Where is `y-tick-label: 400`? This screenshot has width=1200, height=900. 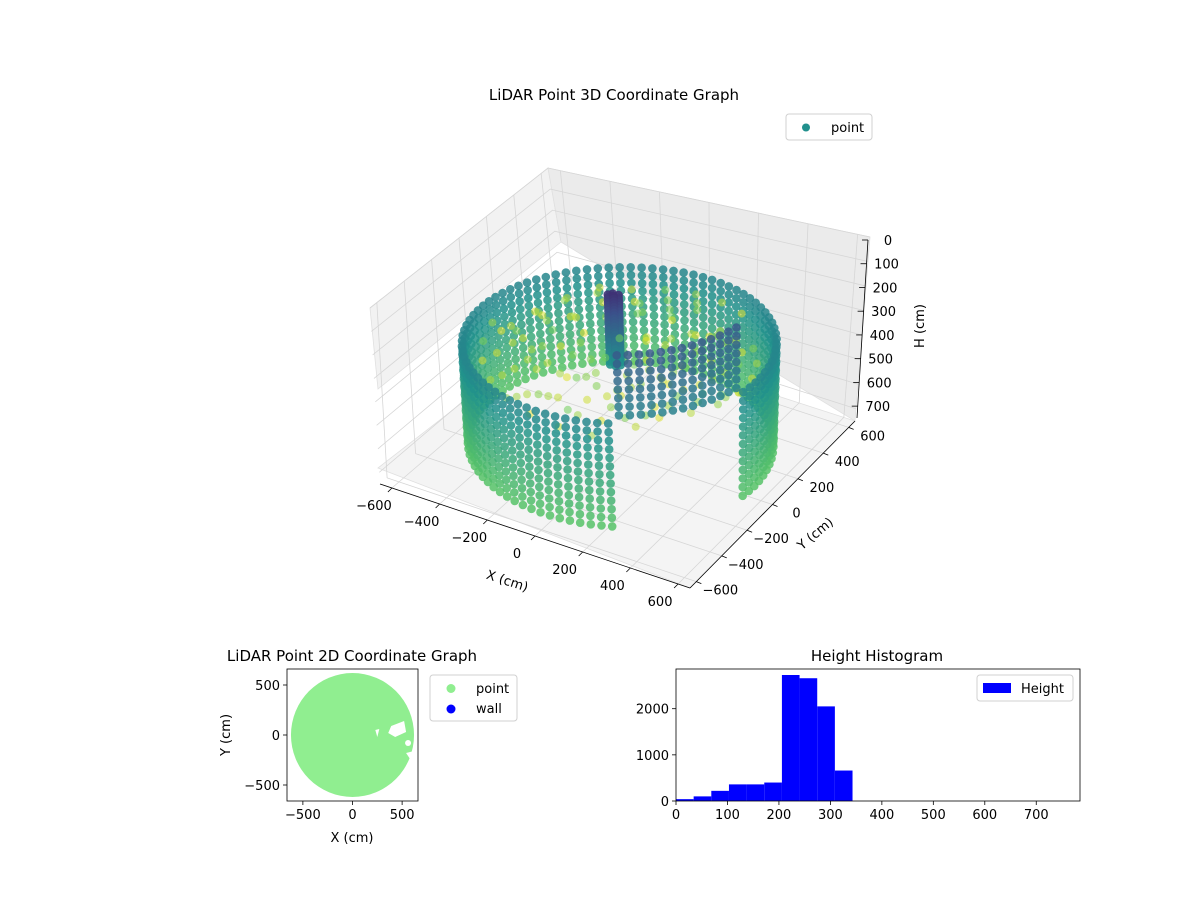
y-tick-label: 400 is located at coordinates (847, 462).